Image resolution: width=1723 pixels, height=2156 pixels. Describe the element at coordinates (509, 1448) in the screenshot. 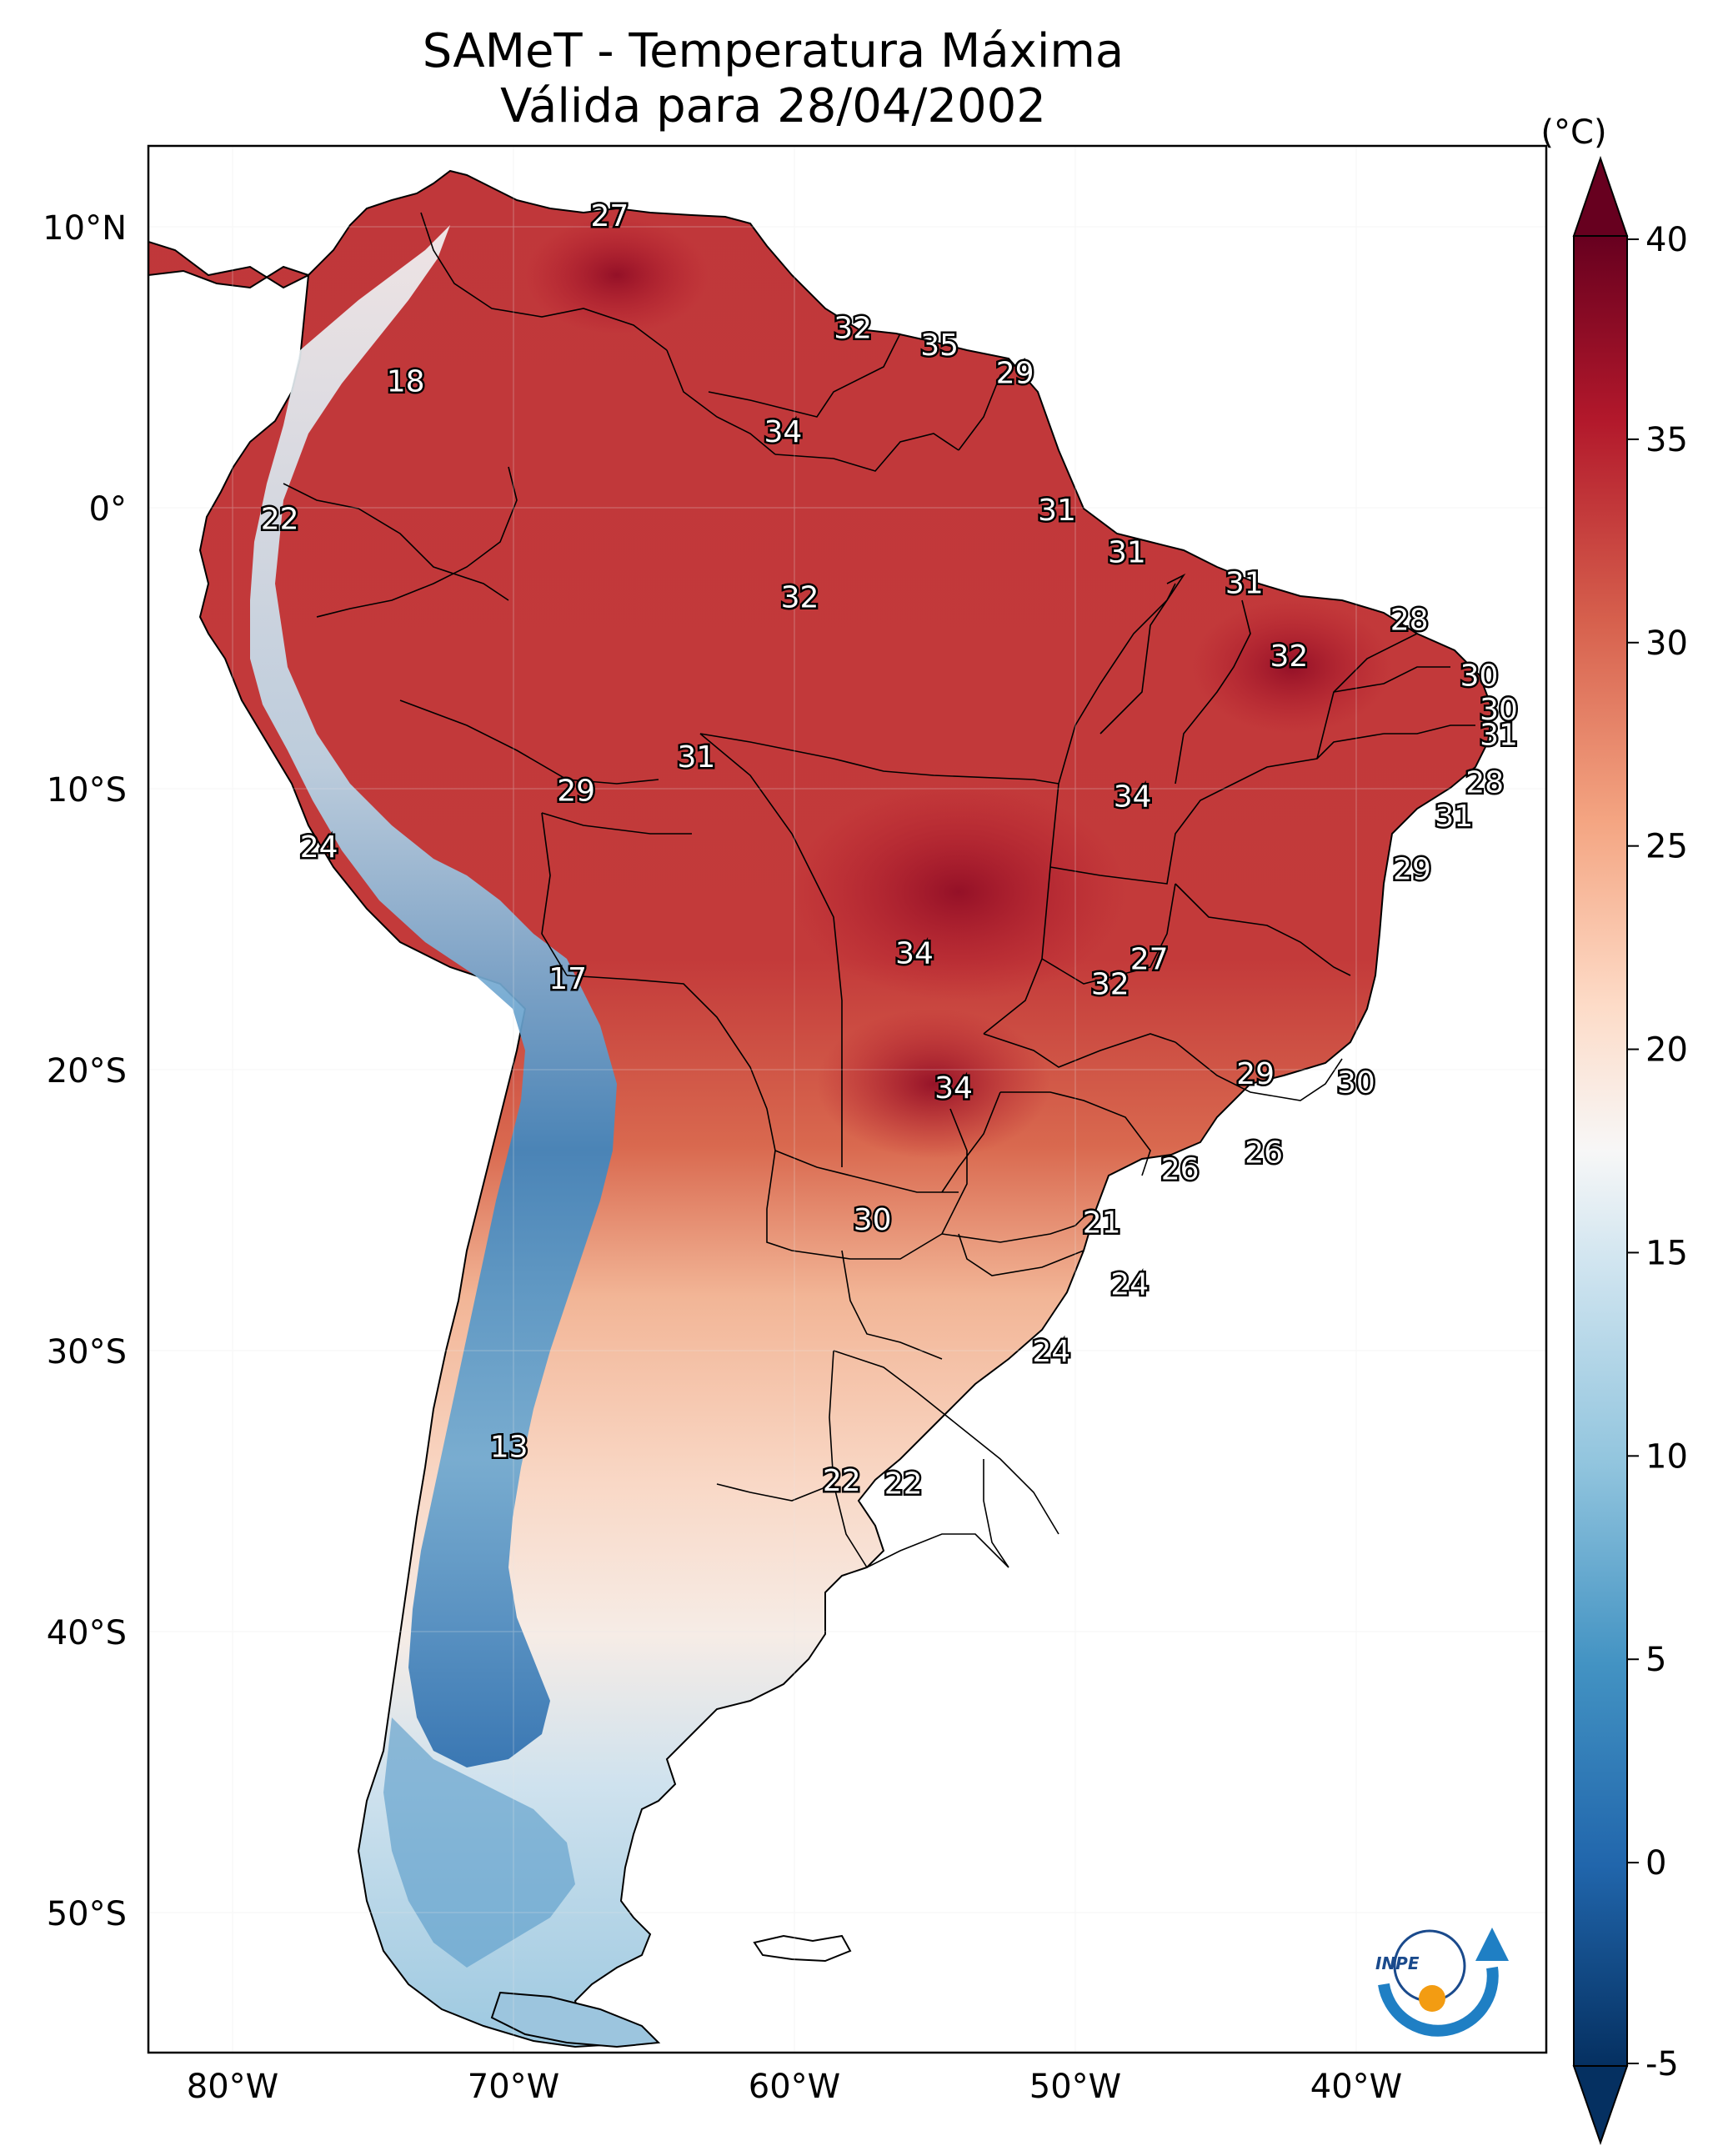

I see `map-value-label: 13` at that location.